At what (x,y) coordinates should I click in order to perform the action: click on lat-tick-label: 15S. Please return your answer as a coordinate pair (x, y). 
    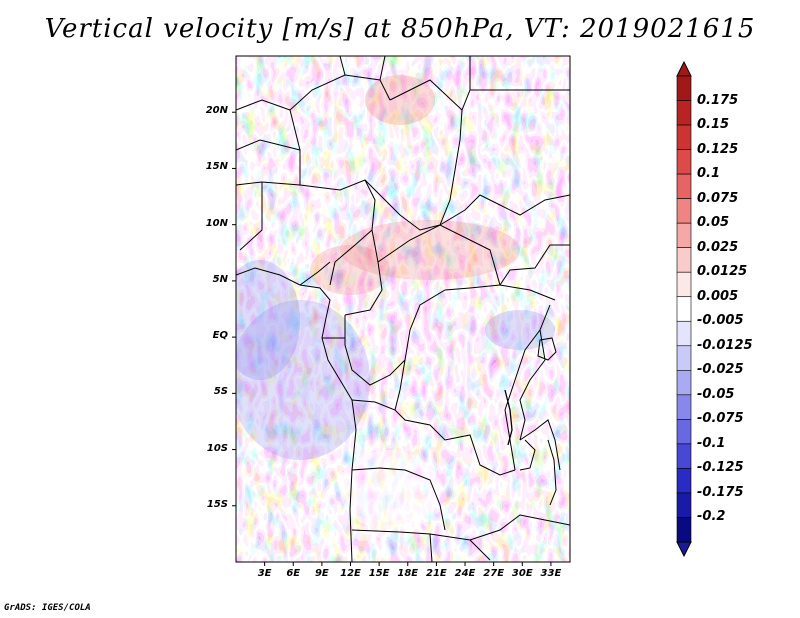
    Looking at the image, I should click on (217, 504).